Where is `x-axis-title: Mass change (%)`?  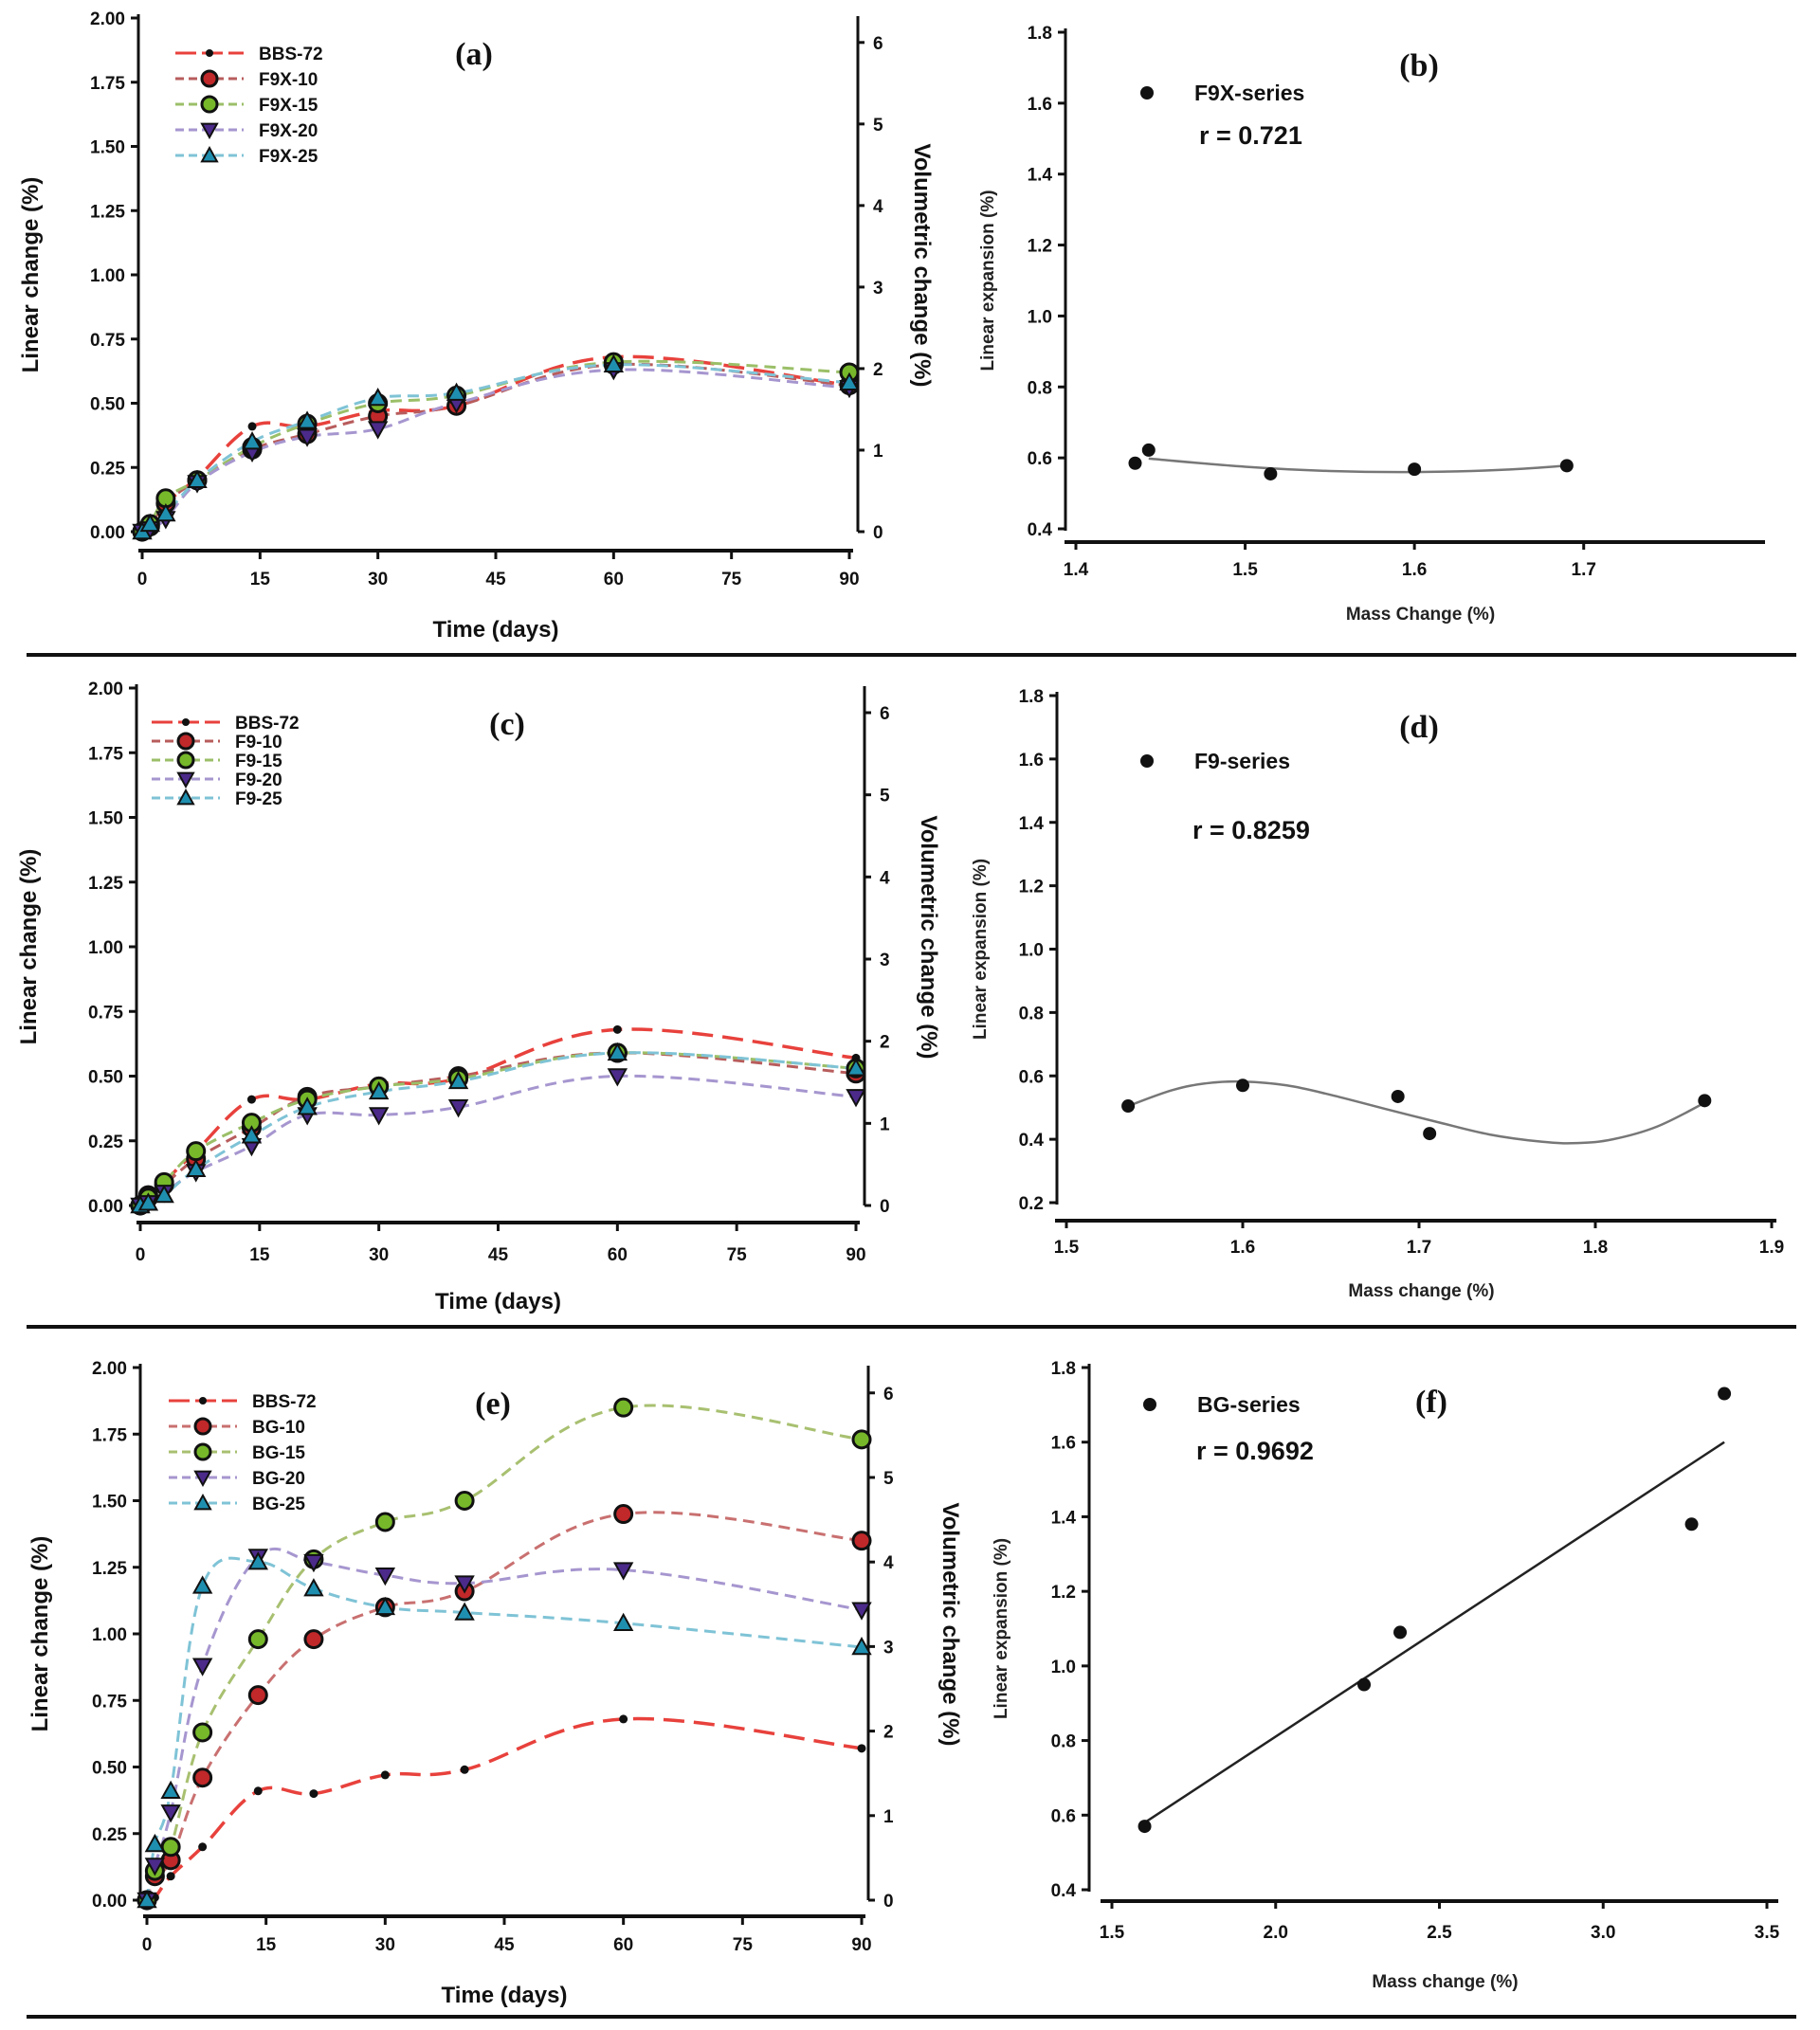 x-axis-title: Mass change (%) is located at coordinates (1445, 1982).